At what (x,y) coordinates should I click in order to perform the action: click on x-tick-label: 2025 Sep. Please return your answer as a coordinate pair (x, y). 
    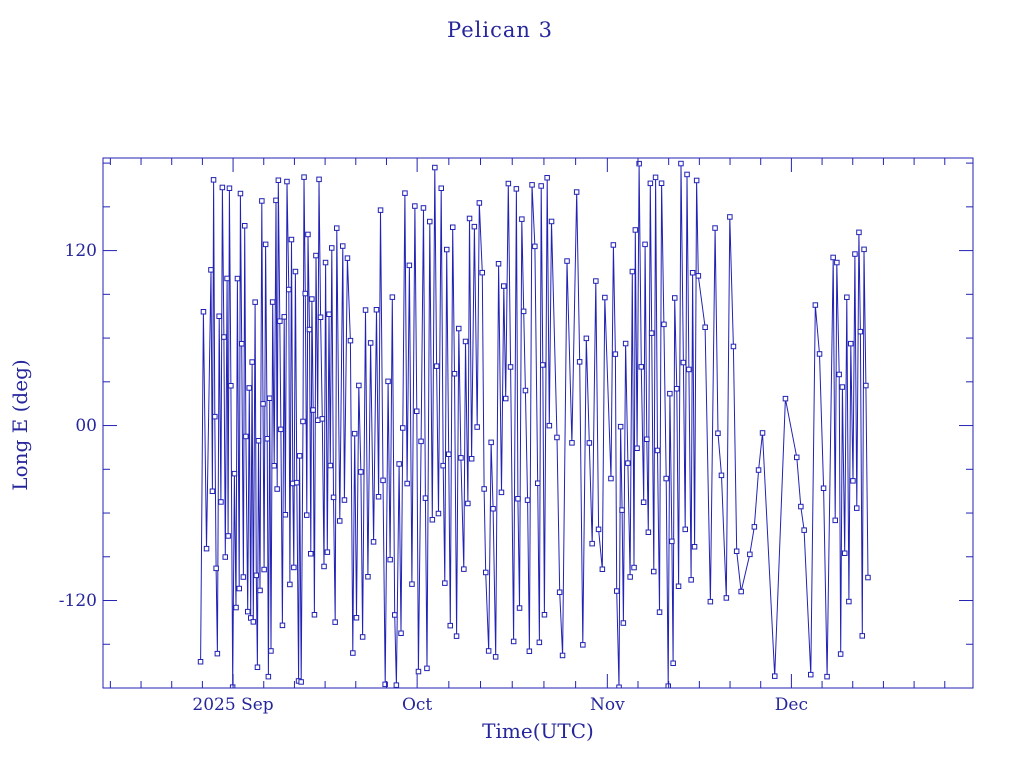
    Looking at the image, I should click on (233, 705).